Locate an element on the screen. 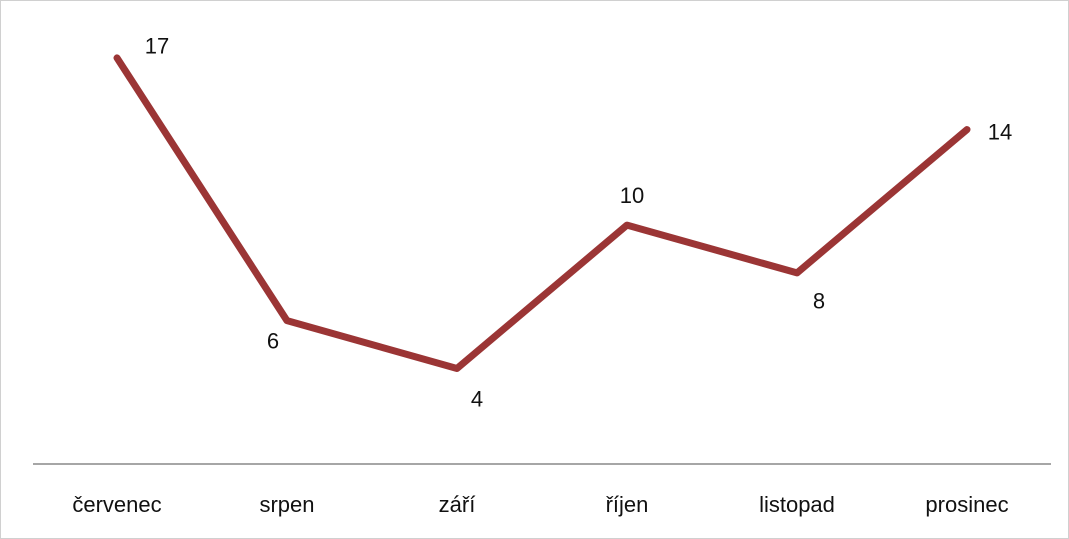  data-label: 6 is located at coordinates (273, 340).